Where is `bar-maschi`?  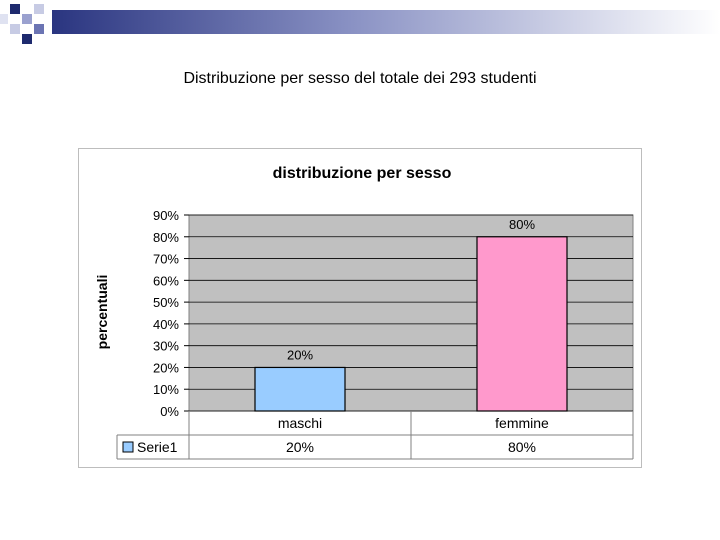 bar-maschi is located at coordinates (300, 389).